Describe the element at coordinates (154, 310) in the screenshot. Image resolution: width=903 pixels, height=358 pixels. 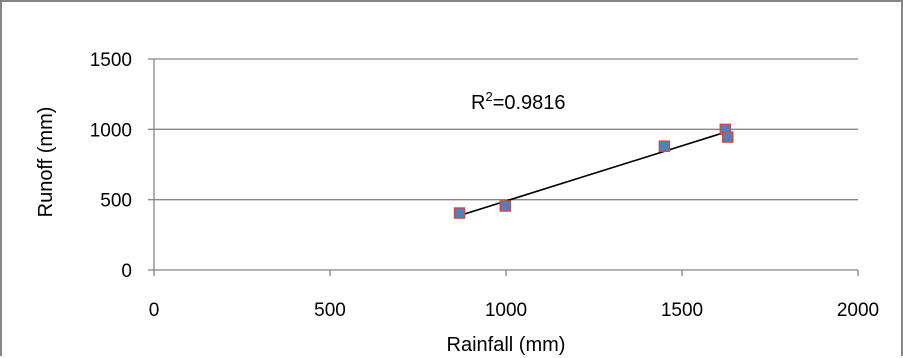
I see `x-tick-label: 0` at that location.